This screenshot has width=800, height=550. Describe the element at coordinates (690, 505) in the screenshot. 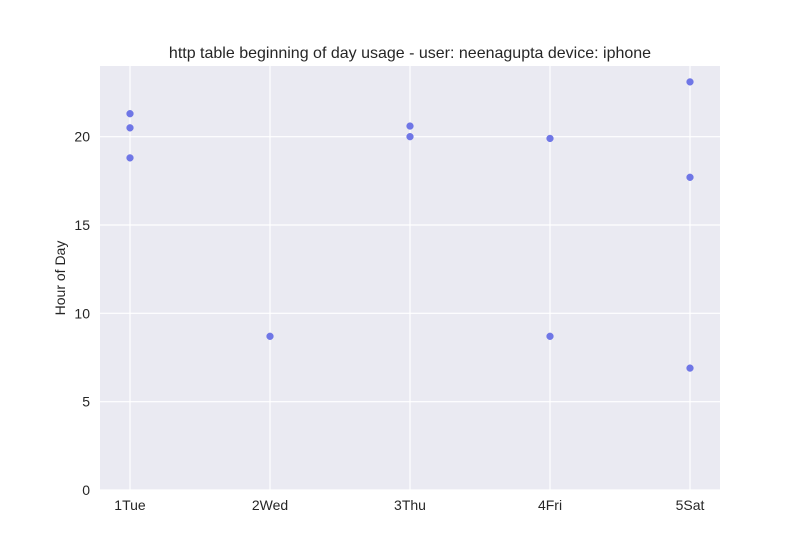

I see `x-tick-label: 5Sat` at that location.